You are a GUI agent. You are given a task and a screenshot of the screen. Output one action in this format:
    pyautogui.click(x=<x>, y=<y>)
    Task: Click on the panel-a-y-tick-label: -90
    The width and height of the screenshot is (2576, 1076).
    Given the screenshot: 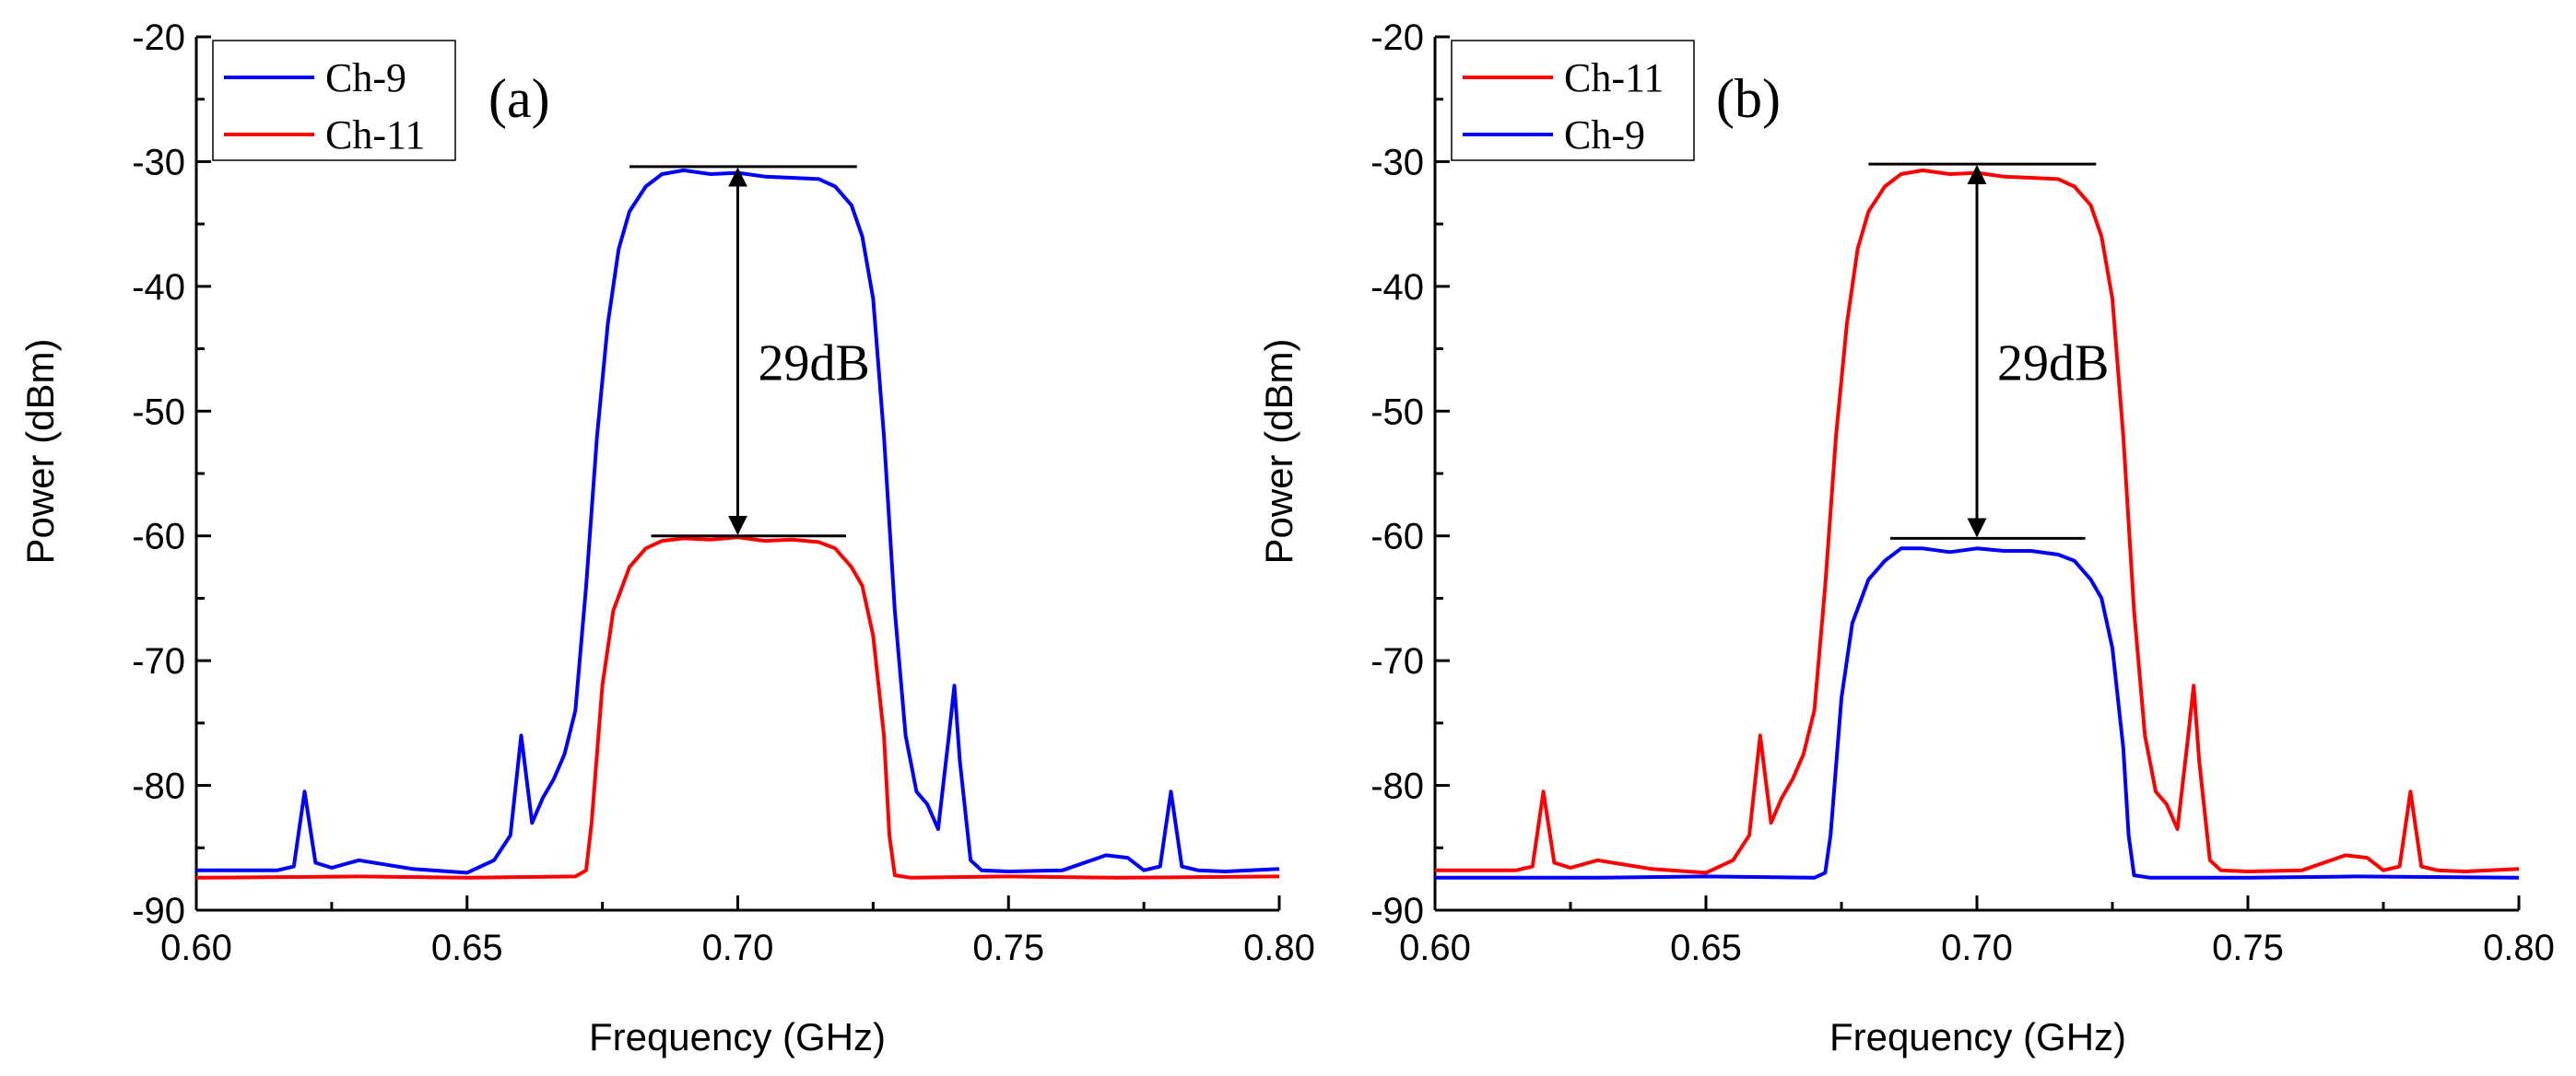 What is the action you would take?
    pyautogui.click(x=158, y=911)
    